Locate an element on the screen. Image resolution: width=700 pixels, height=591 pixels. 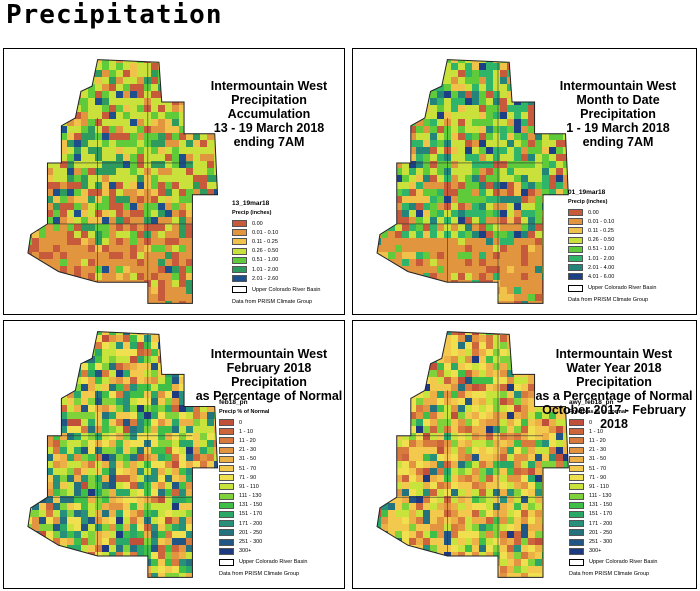
legend-label: 11 - 20 is located at coordinates (247, 440).